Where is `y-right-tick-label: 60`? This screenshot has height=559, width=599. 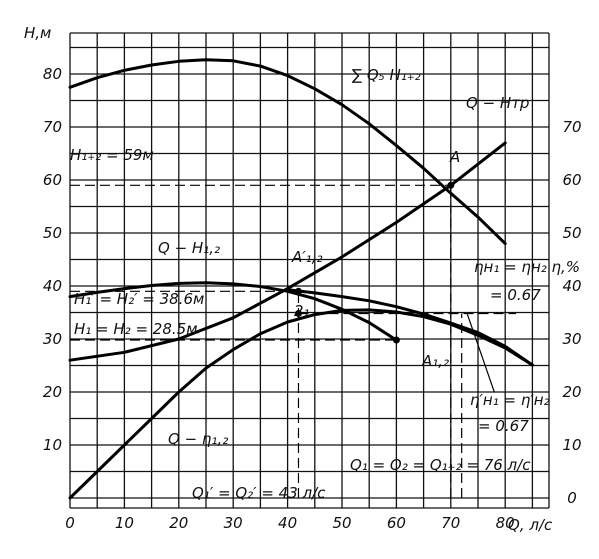
y-right-tick-label: 60 is located at coordinates (571, 180).